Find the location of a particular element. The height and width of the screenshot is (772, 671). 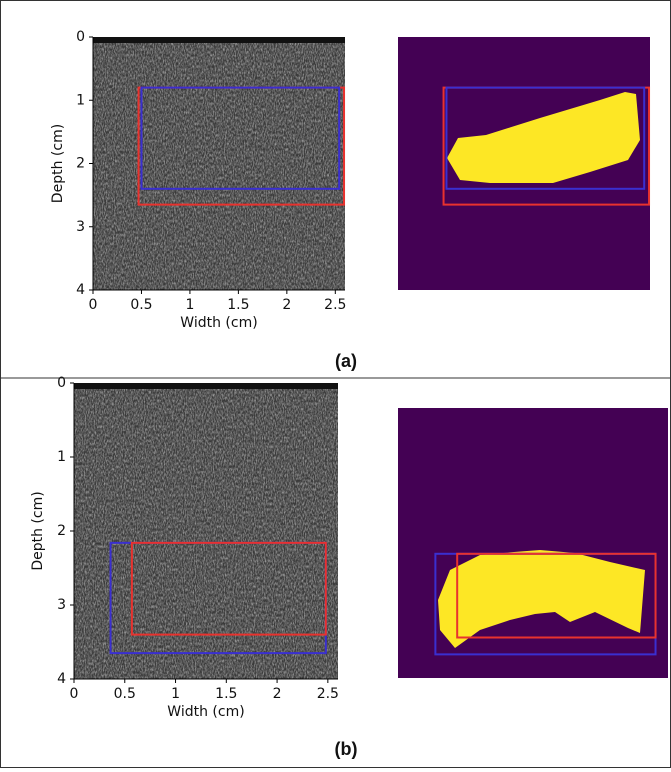

caption: (b) is located at coordinates (346, 749).